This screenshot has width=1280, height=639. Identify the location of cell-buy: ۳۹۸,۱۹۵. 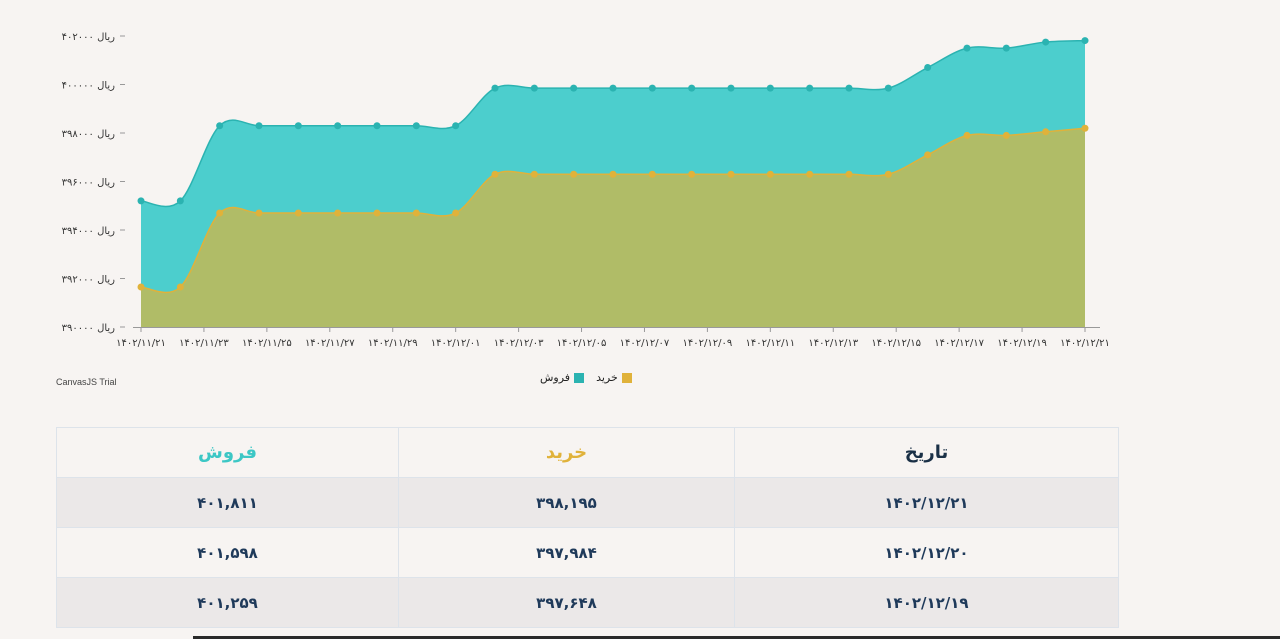
(566, 502).